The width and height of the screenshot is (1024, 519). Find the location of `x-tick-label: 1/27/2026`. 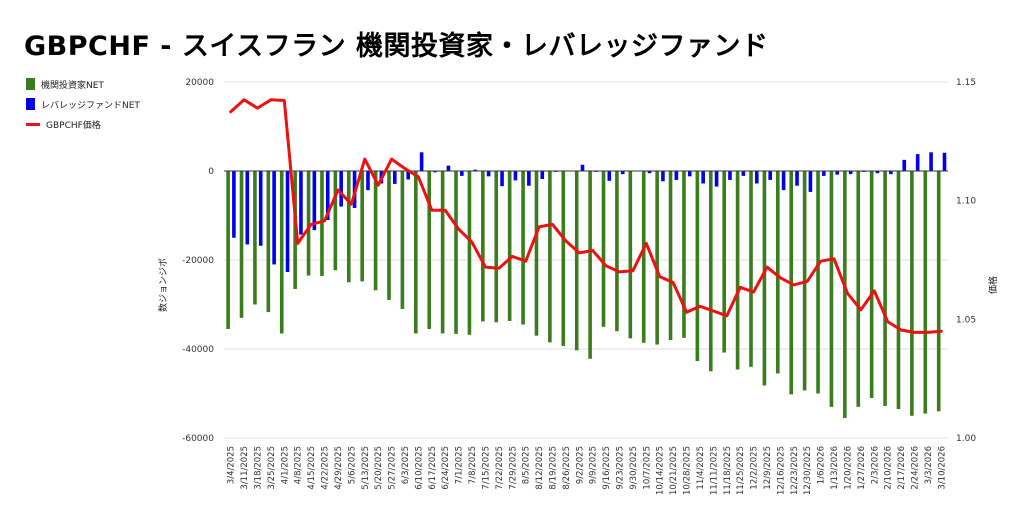

x-tick-label: 1/27/2026 is located at coordinates (862, 468).